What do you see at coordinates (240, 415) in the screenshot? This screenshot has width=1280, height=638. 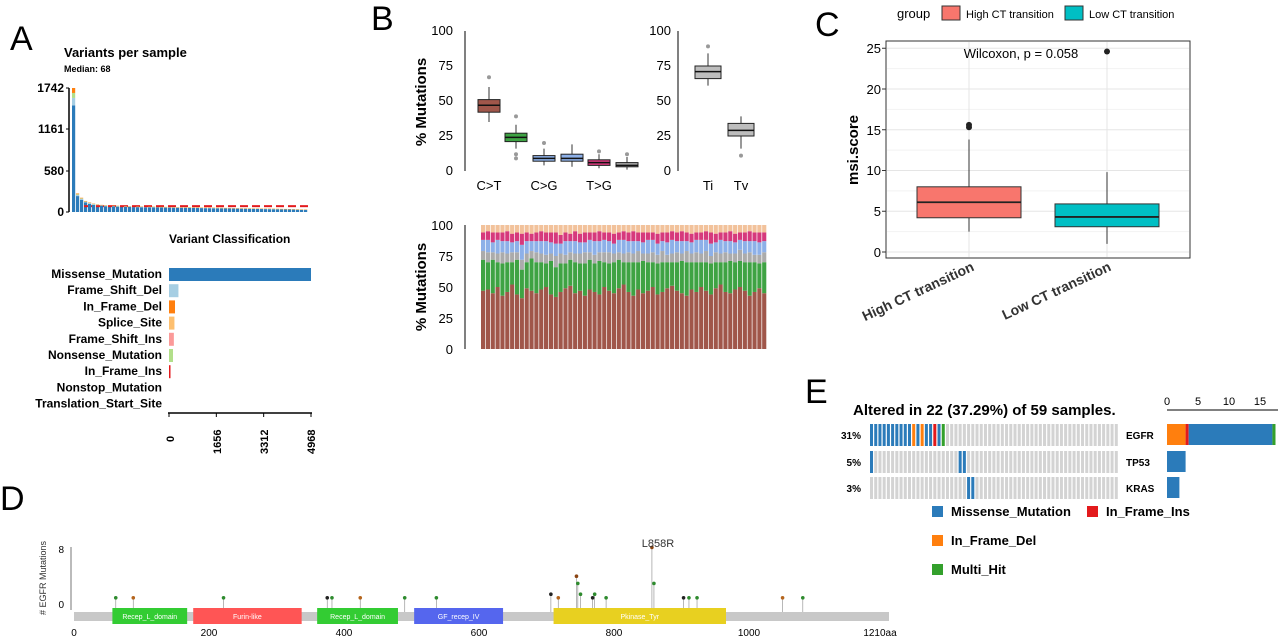 I see `vc-x-ticks` at bounding box center [240, 415].